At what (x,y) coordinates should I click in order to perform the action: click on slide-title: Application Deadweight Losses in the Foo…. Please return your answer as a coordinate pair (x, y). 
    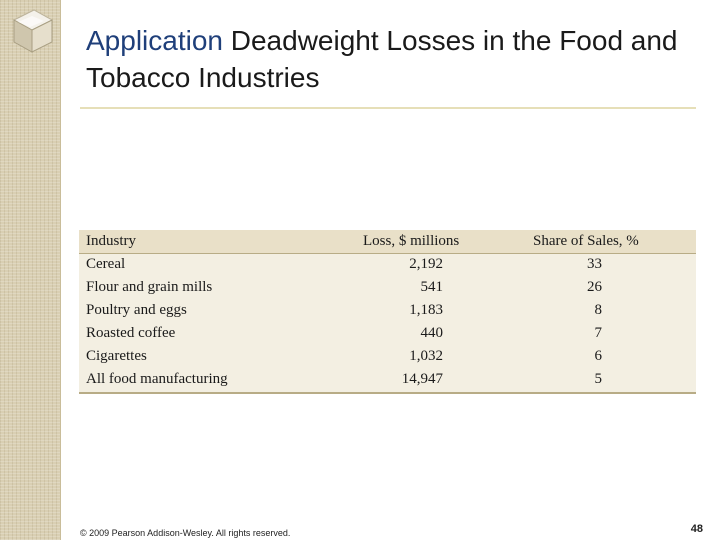
    Looking at the image, I should click on (386, 59).